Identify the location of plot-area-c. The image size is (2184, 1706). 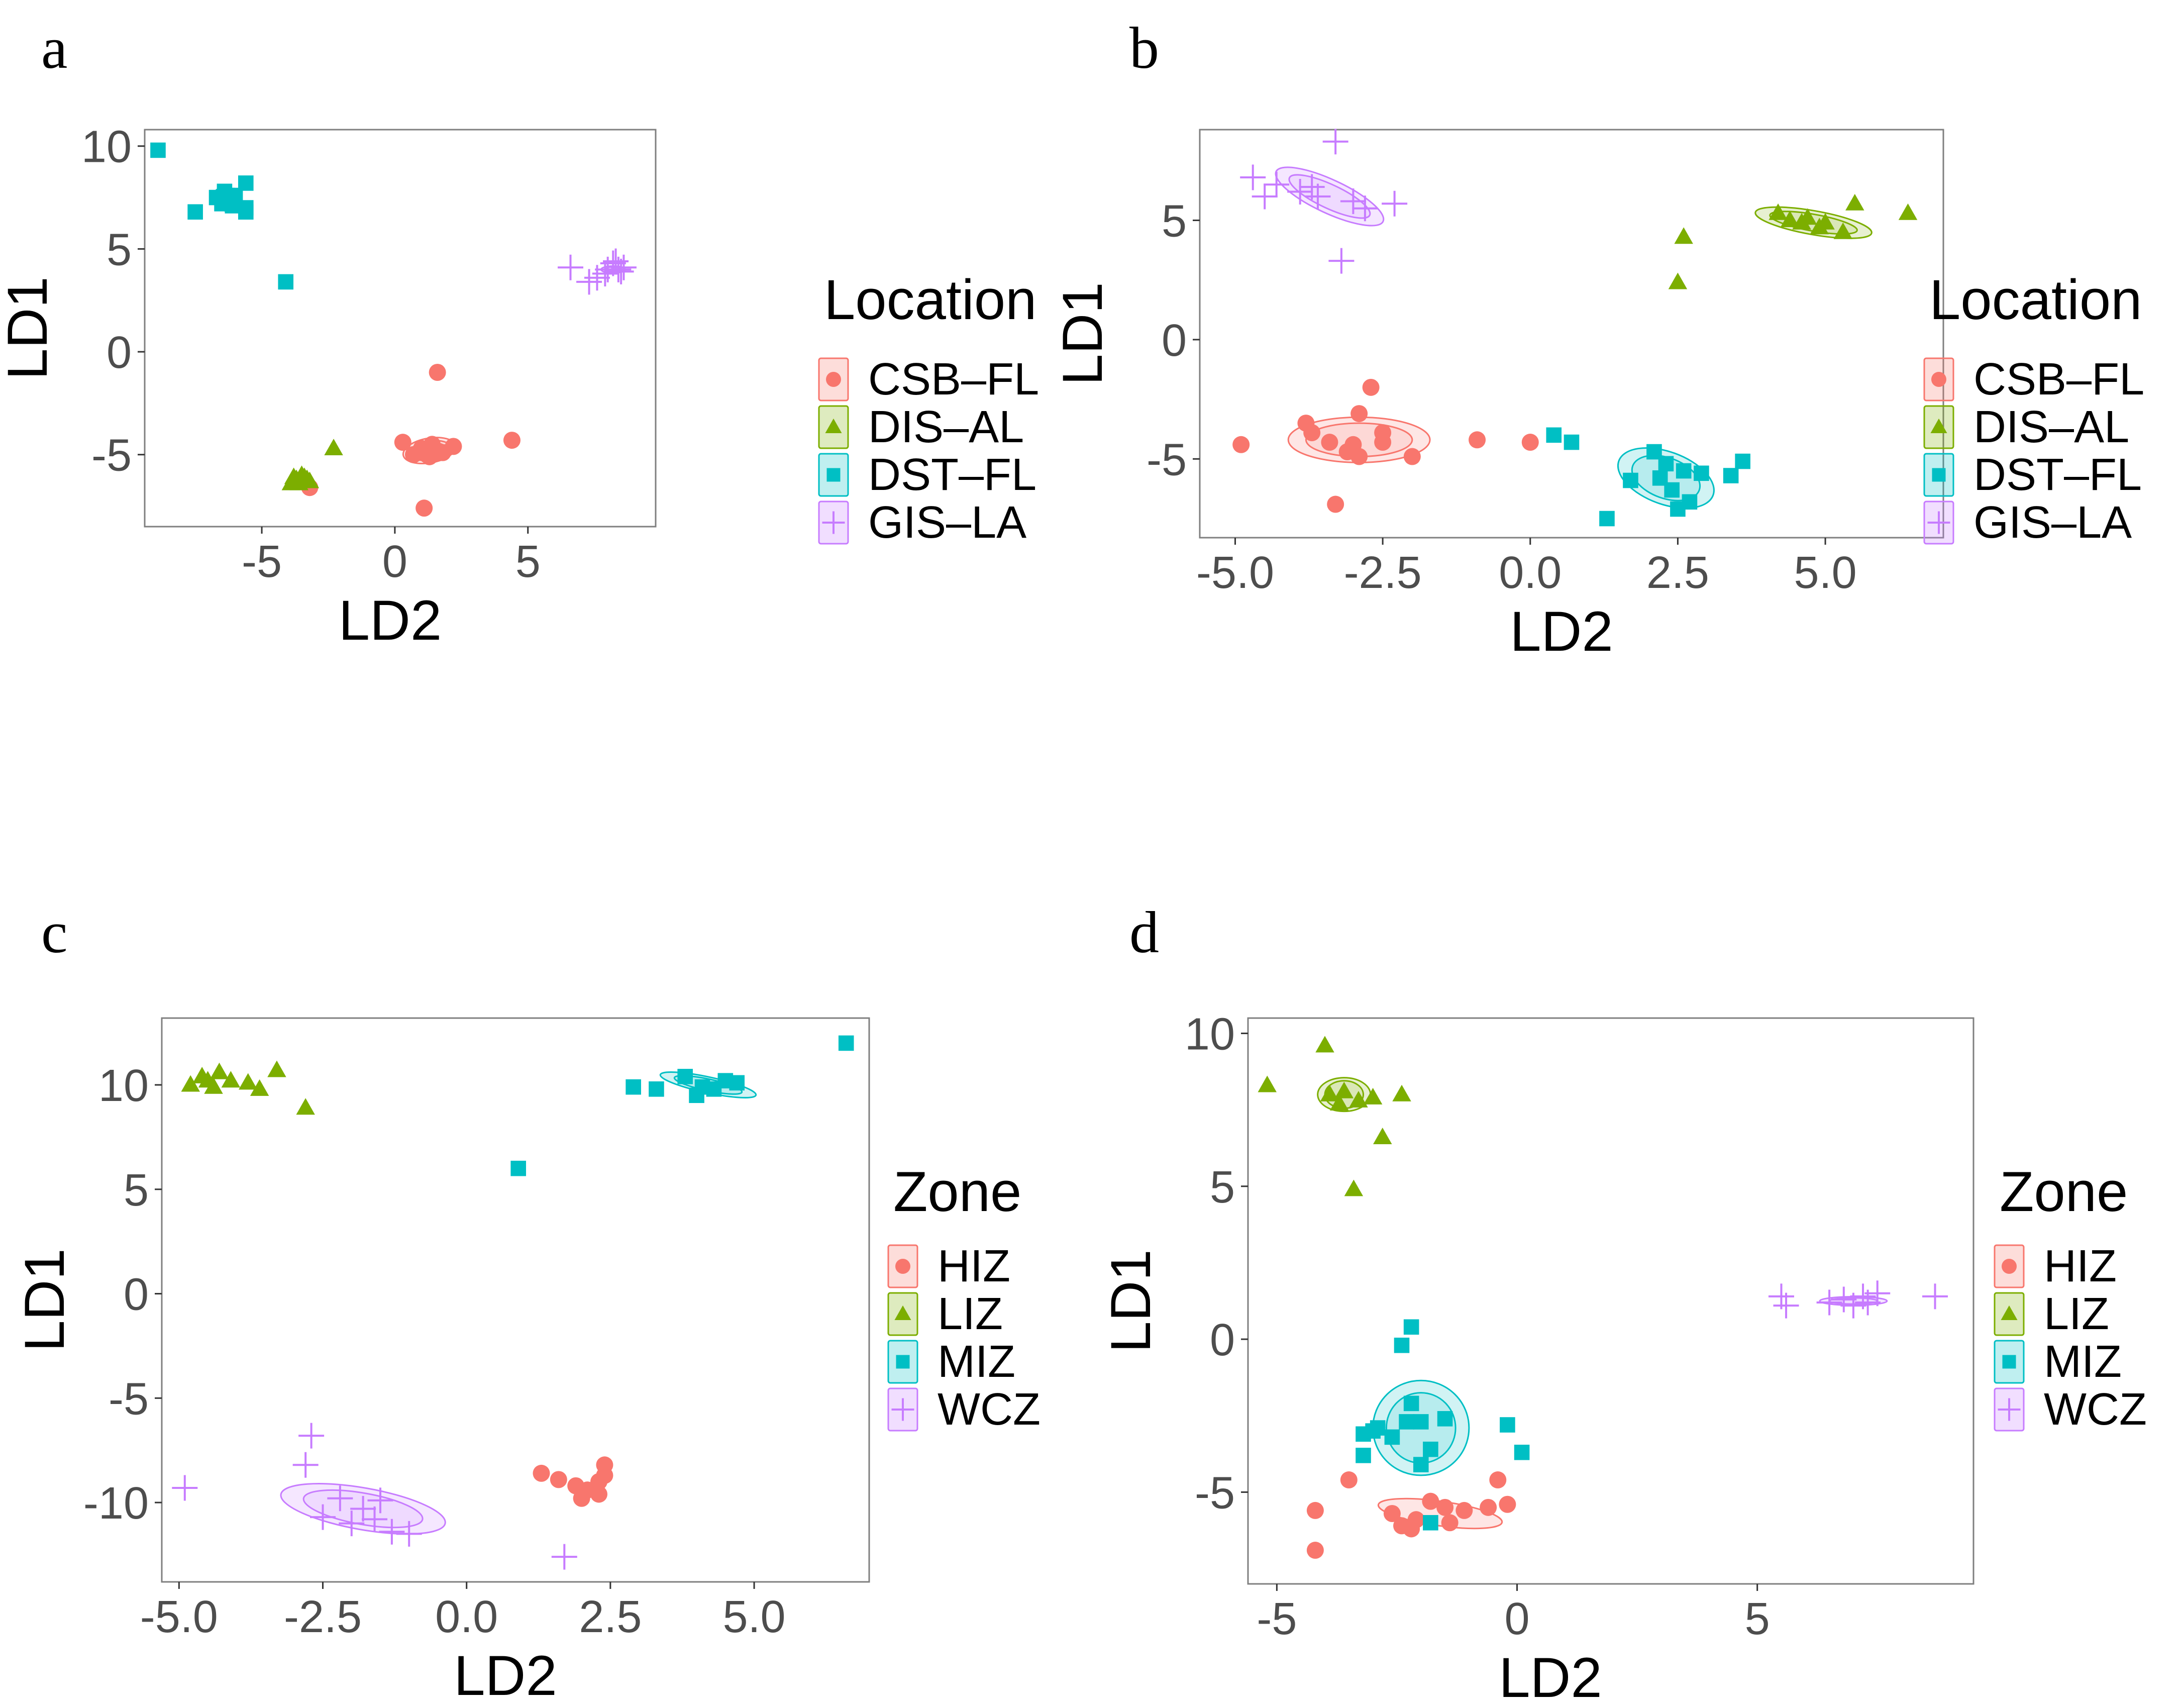
(515, 1300).